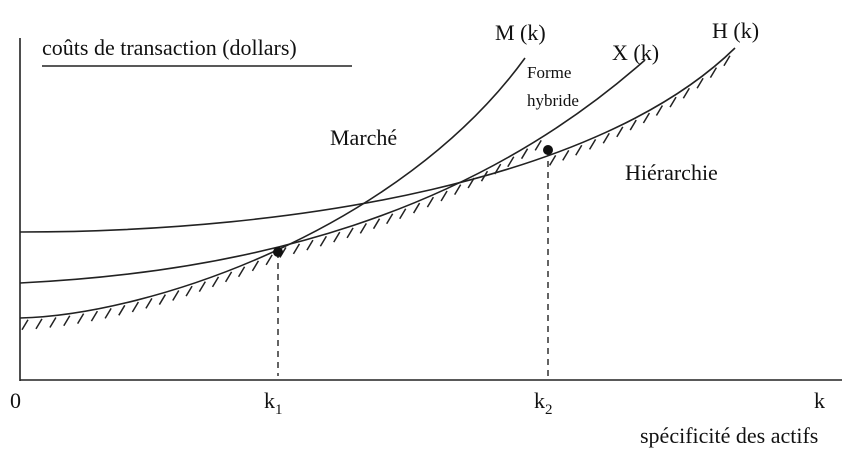 The image size is (862, 450). What do you see at coordinates (169, 47) in the screenshot?
I see `y-axis-label: coûts de transaction (dollars)` at bounding box center [169, 47].